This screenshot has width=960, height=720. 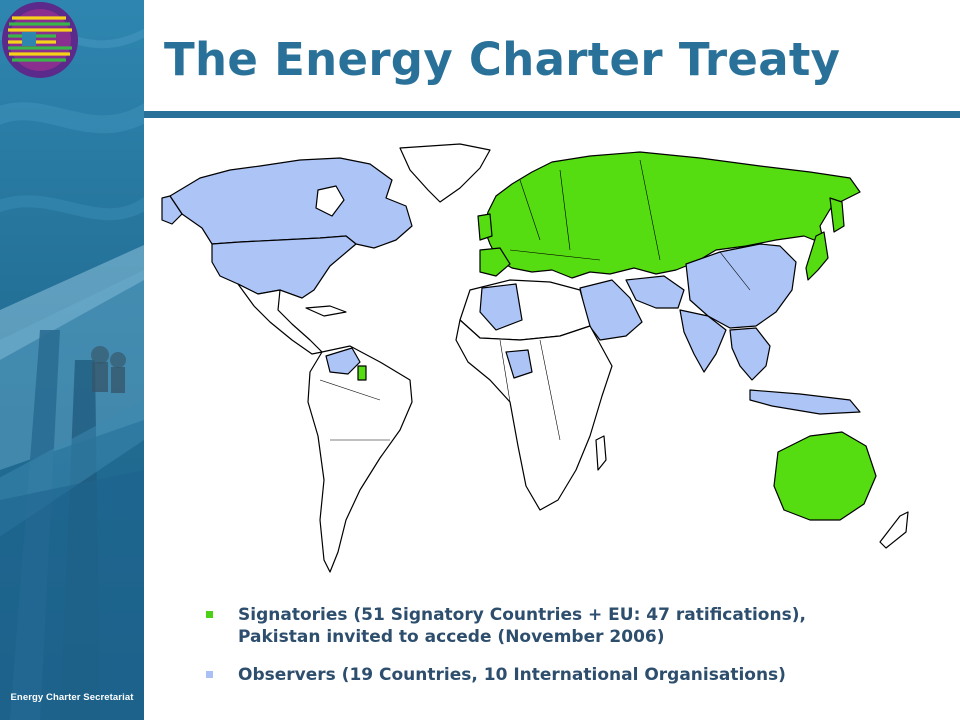 What do you see at coordinates (284, 267) in the screenshot?
I see `usa` at bounding box center [284, 267].